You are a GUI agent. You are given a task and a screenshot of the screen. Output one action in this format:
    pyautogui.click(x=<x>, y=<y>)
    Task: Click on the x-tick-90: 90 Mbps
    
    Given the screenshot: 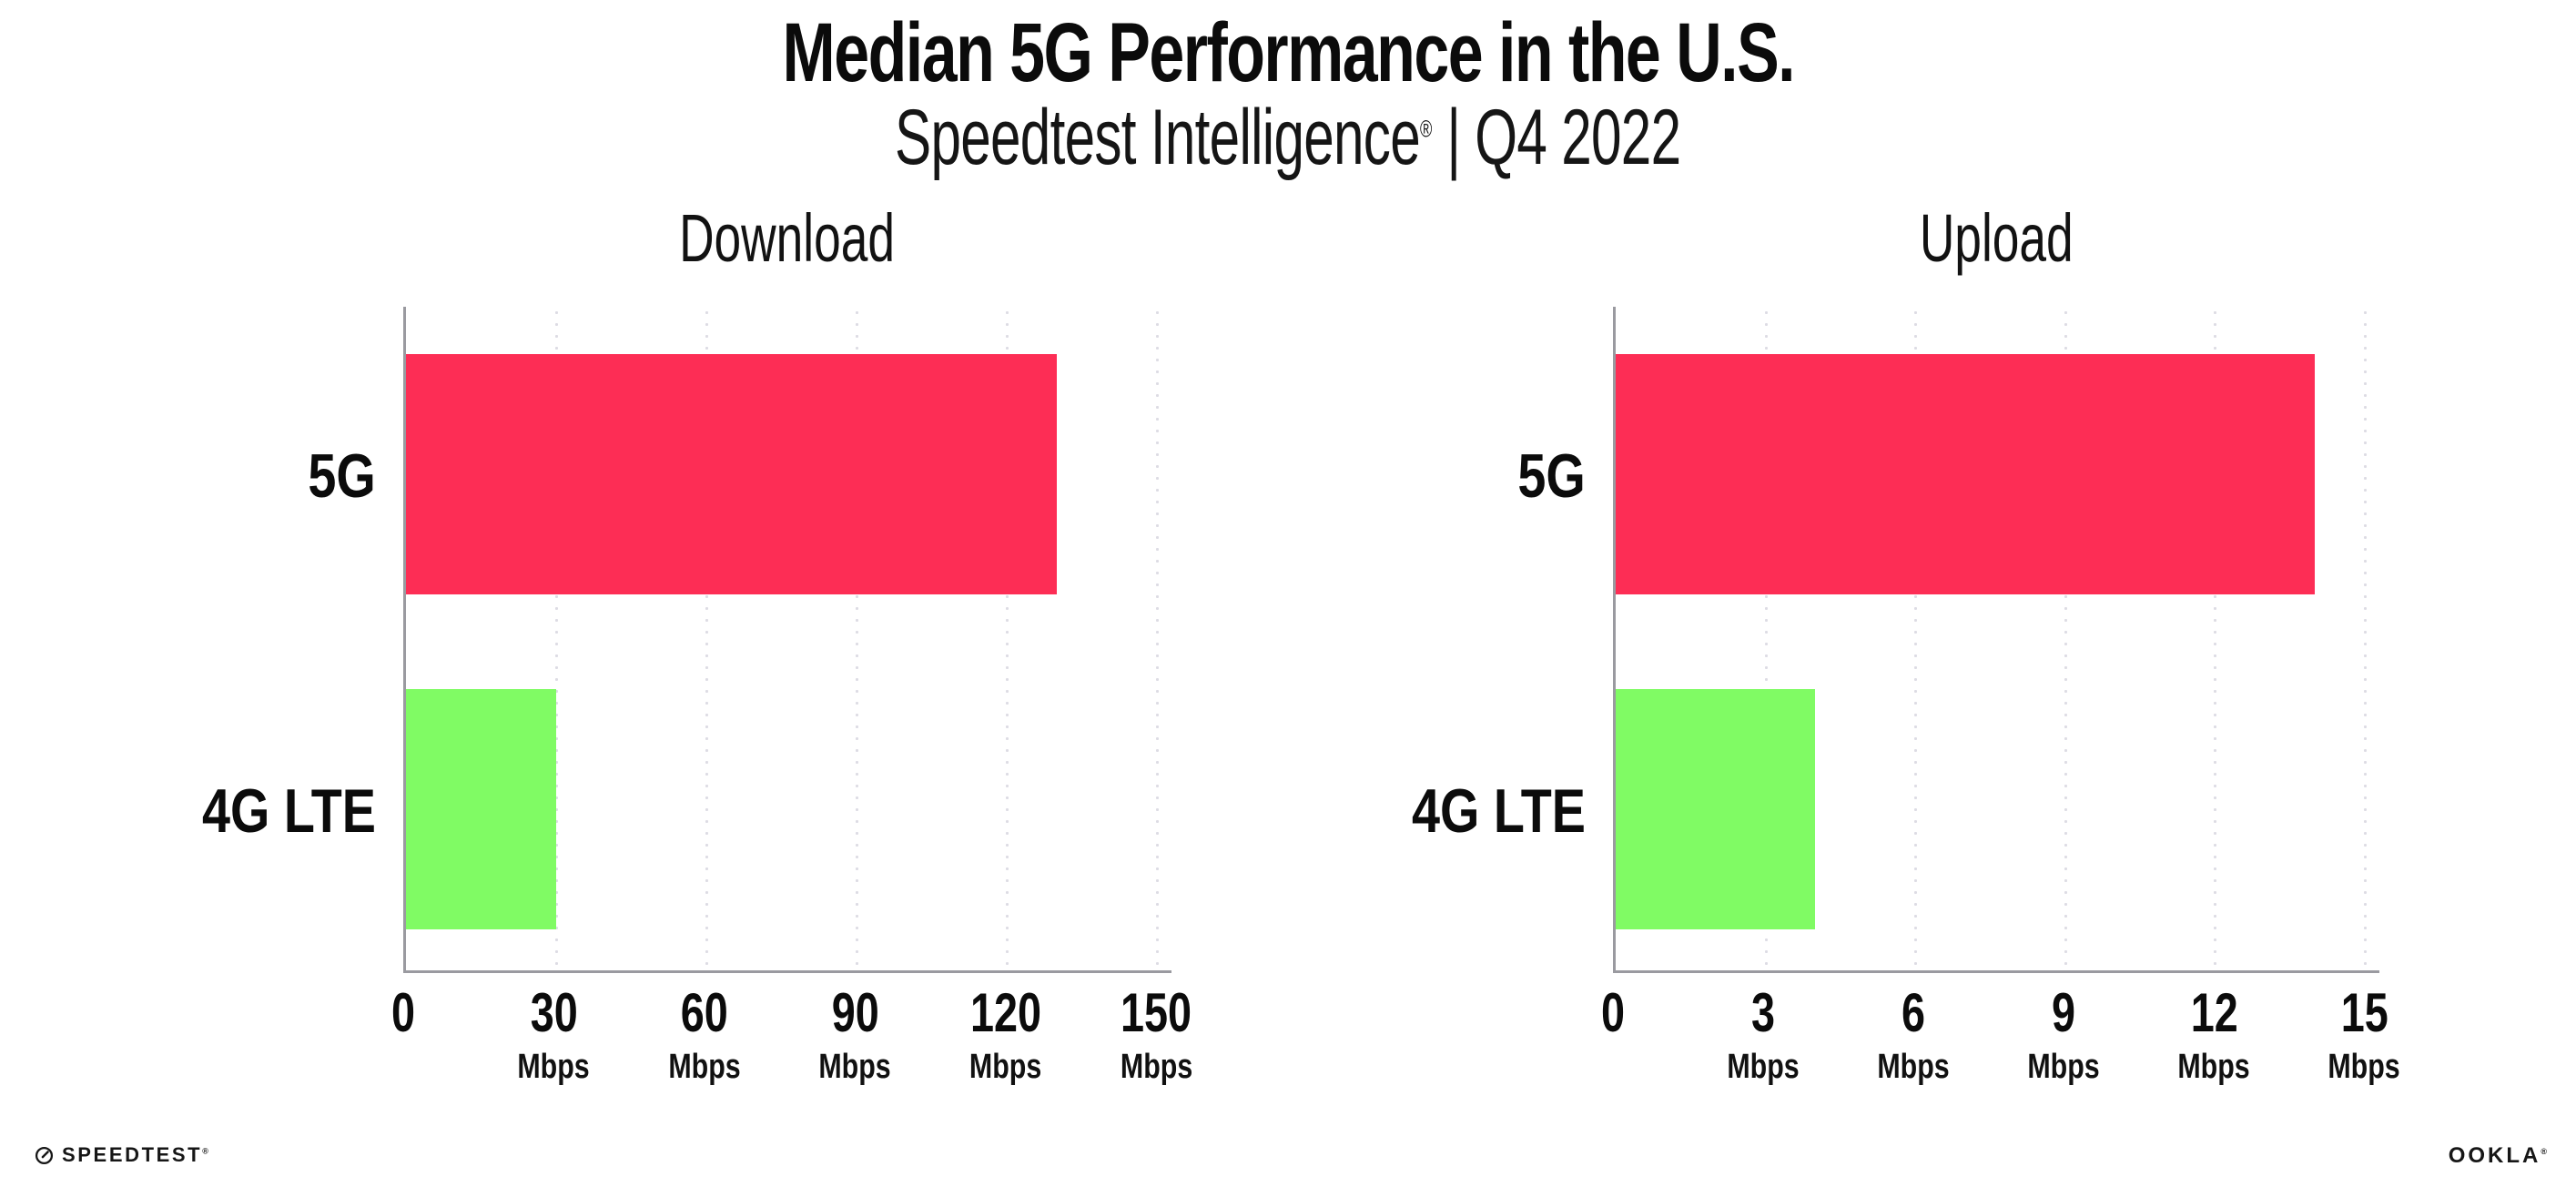 What is the action you would take?
    pyautogui.click(x=855, y=1034)
    